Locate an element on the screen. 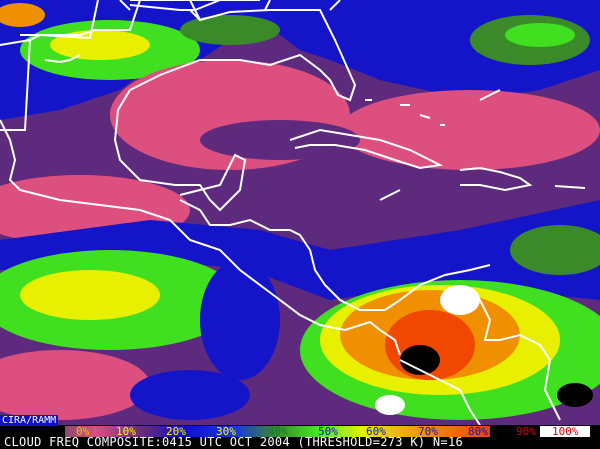 Image resolution: width=600 pixels, height=449 pixels. colorbar-label-90: 90% is located at coordinates (526, 431).